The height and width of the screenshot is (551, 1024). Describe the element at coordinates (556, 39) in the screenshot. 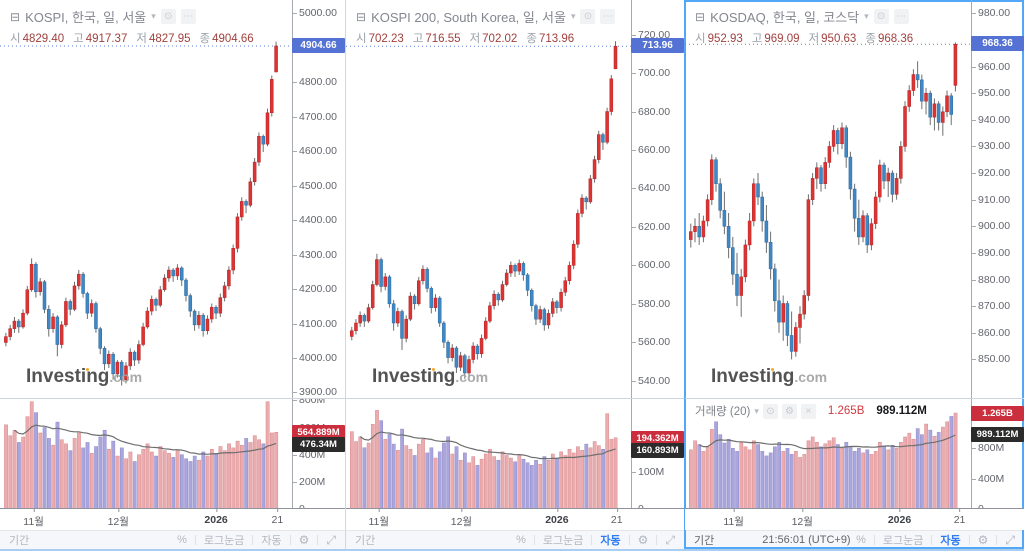

I see `close-value: 713.96` at that location.